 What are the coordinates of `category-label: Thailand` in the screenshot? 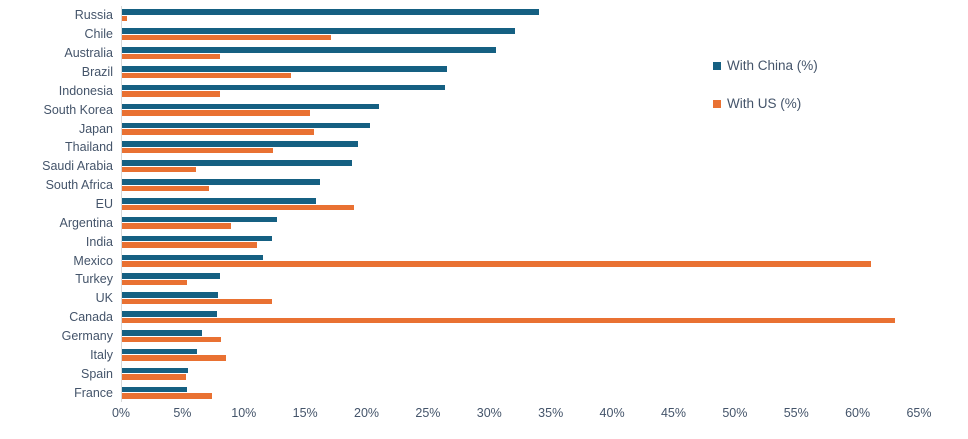 It's located at (89, 147).